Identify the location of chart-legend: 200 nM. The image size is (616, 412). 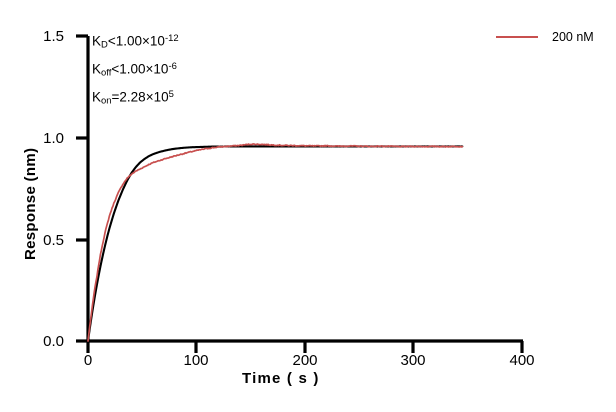
(545, 37).